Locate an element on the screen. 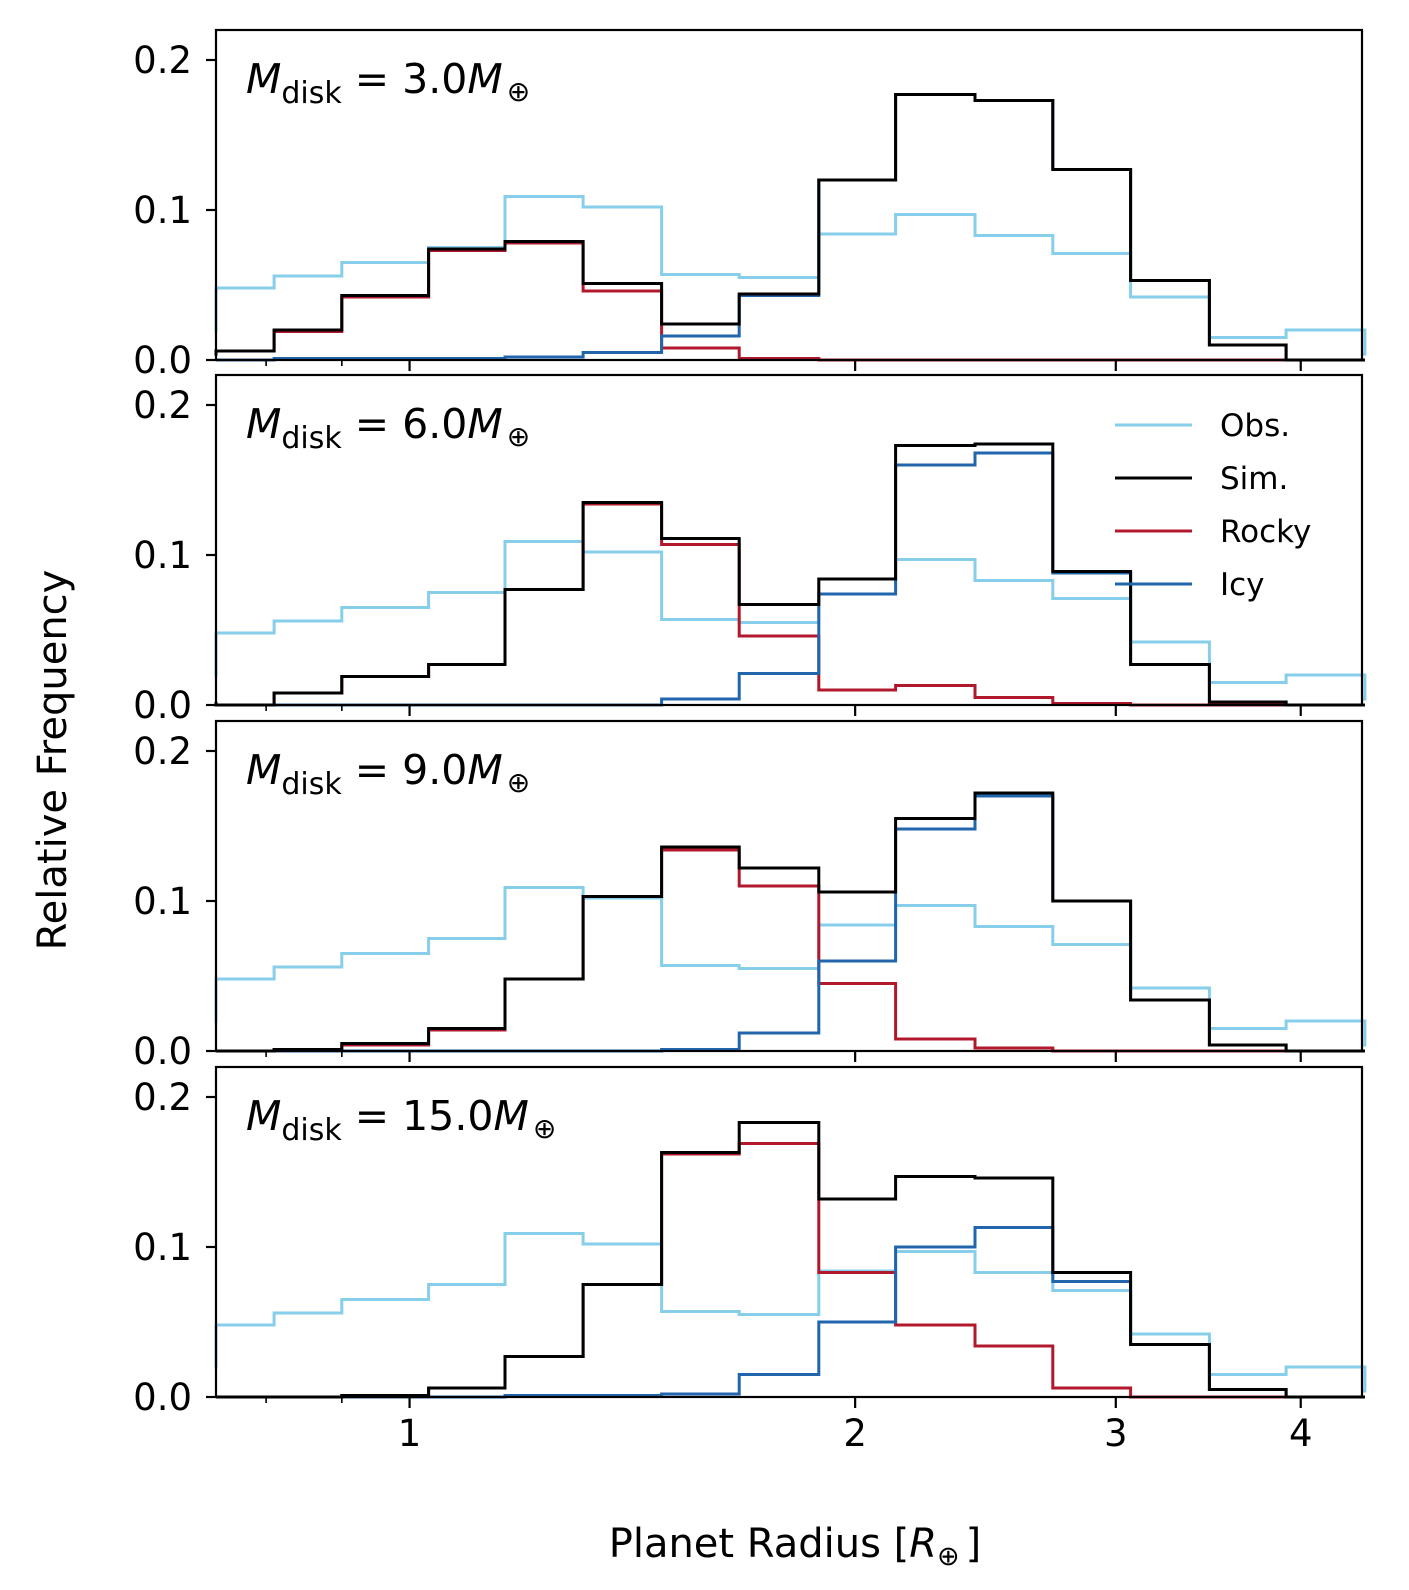  legend-label-sim: Sim. is located at coordinates (1254, 479).